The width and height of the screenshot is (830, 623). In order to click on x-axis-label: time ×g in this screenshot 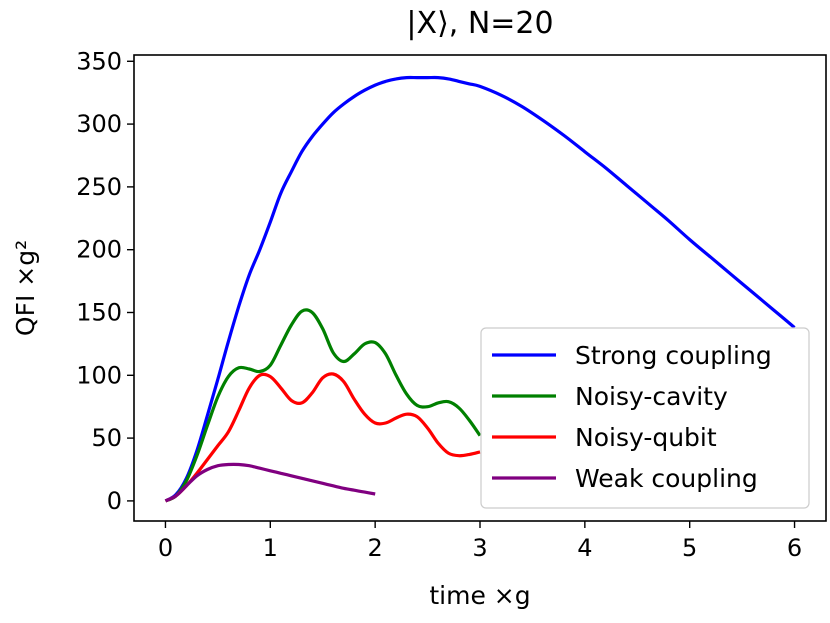, I will do `click(479, 595)`.